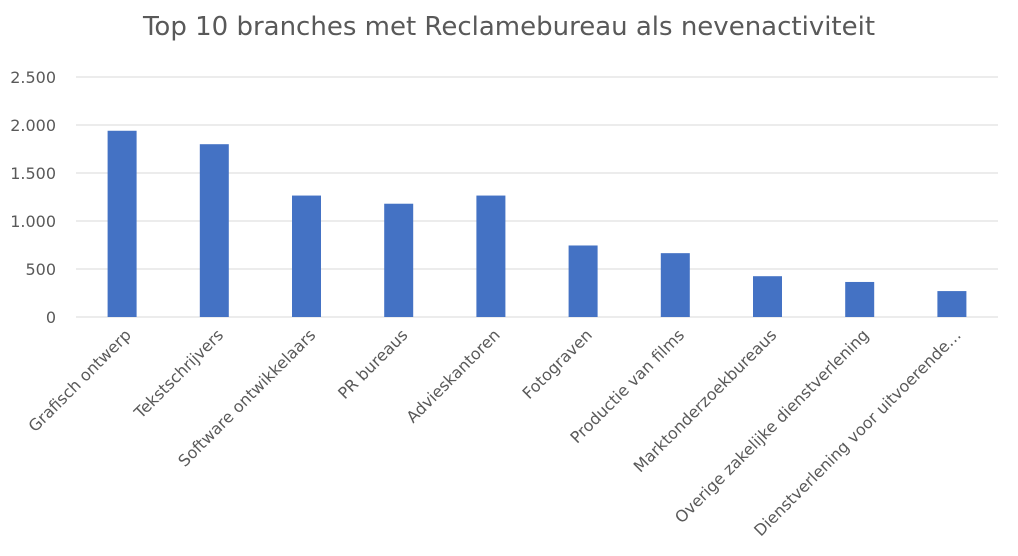  What do you see at coordinates (33, 125) in the screenshot?
I see `y-tick-label: 2.000` at bounding box center [33, 125].